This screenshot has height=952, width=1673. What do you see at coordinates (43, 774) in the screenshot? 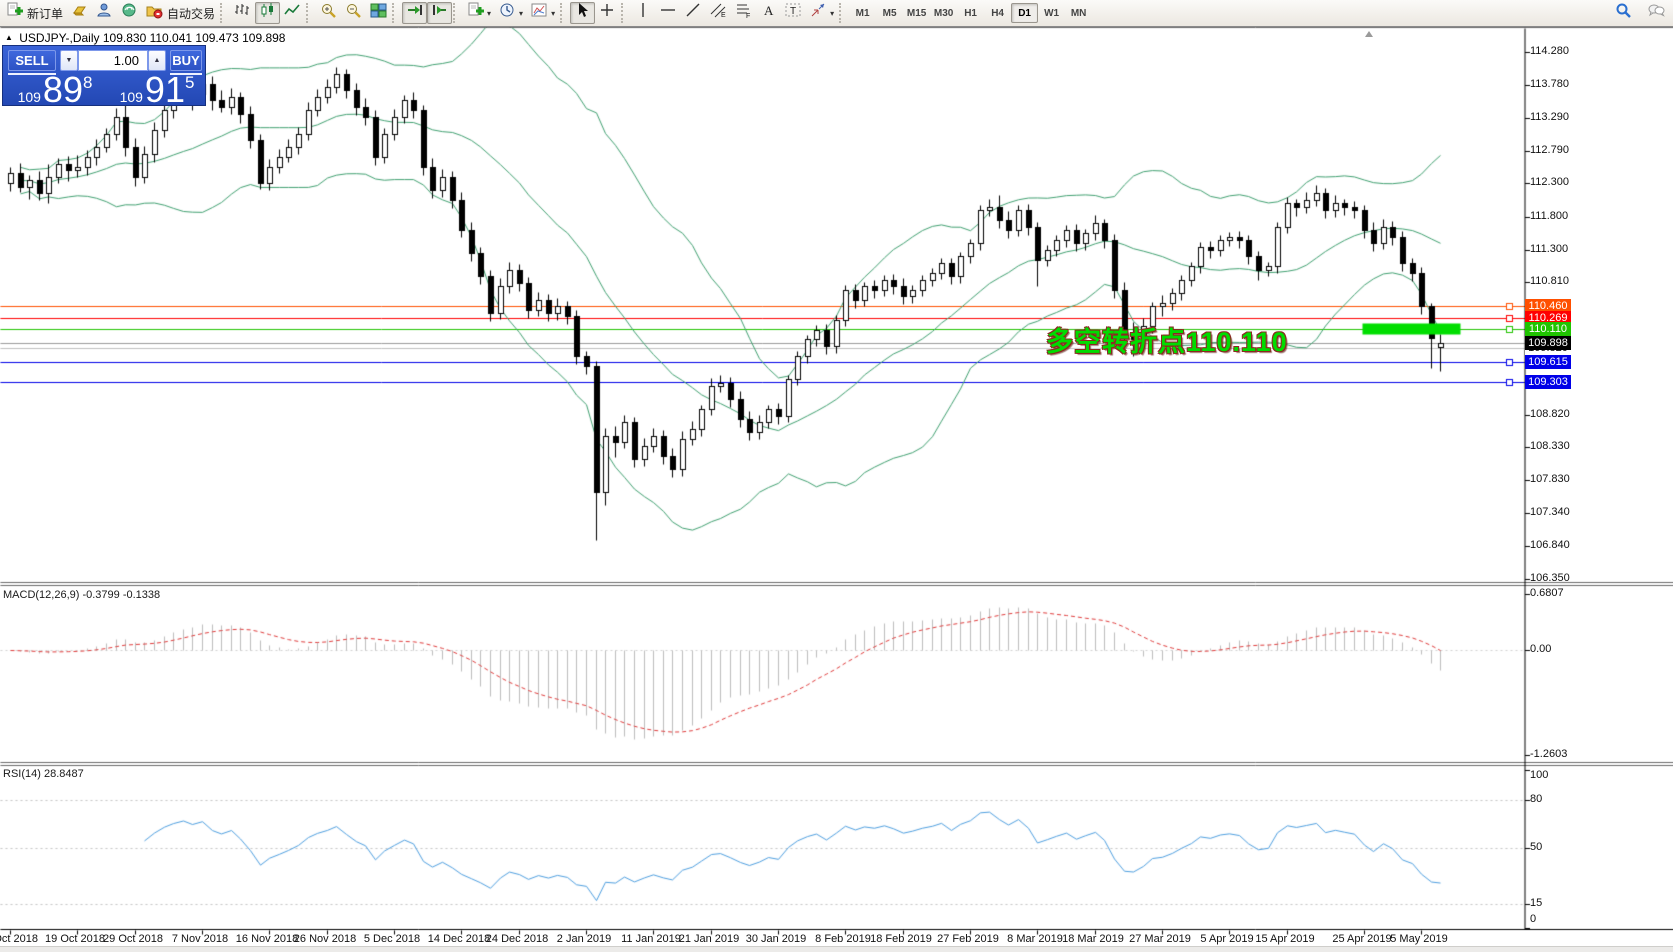
I see `rsi-label: RSI(14) 28.8487` at bounding box center [43, 774].